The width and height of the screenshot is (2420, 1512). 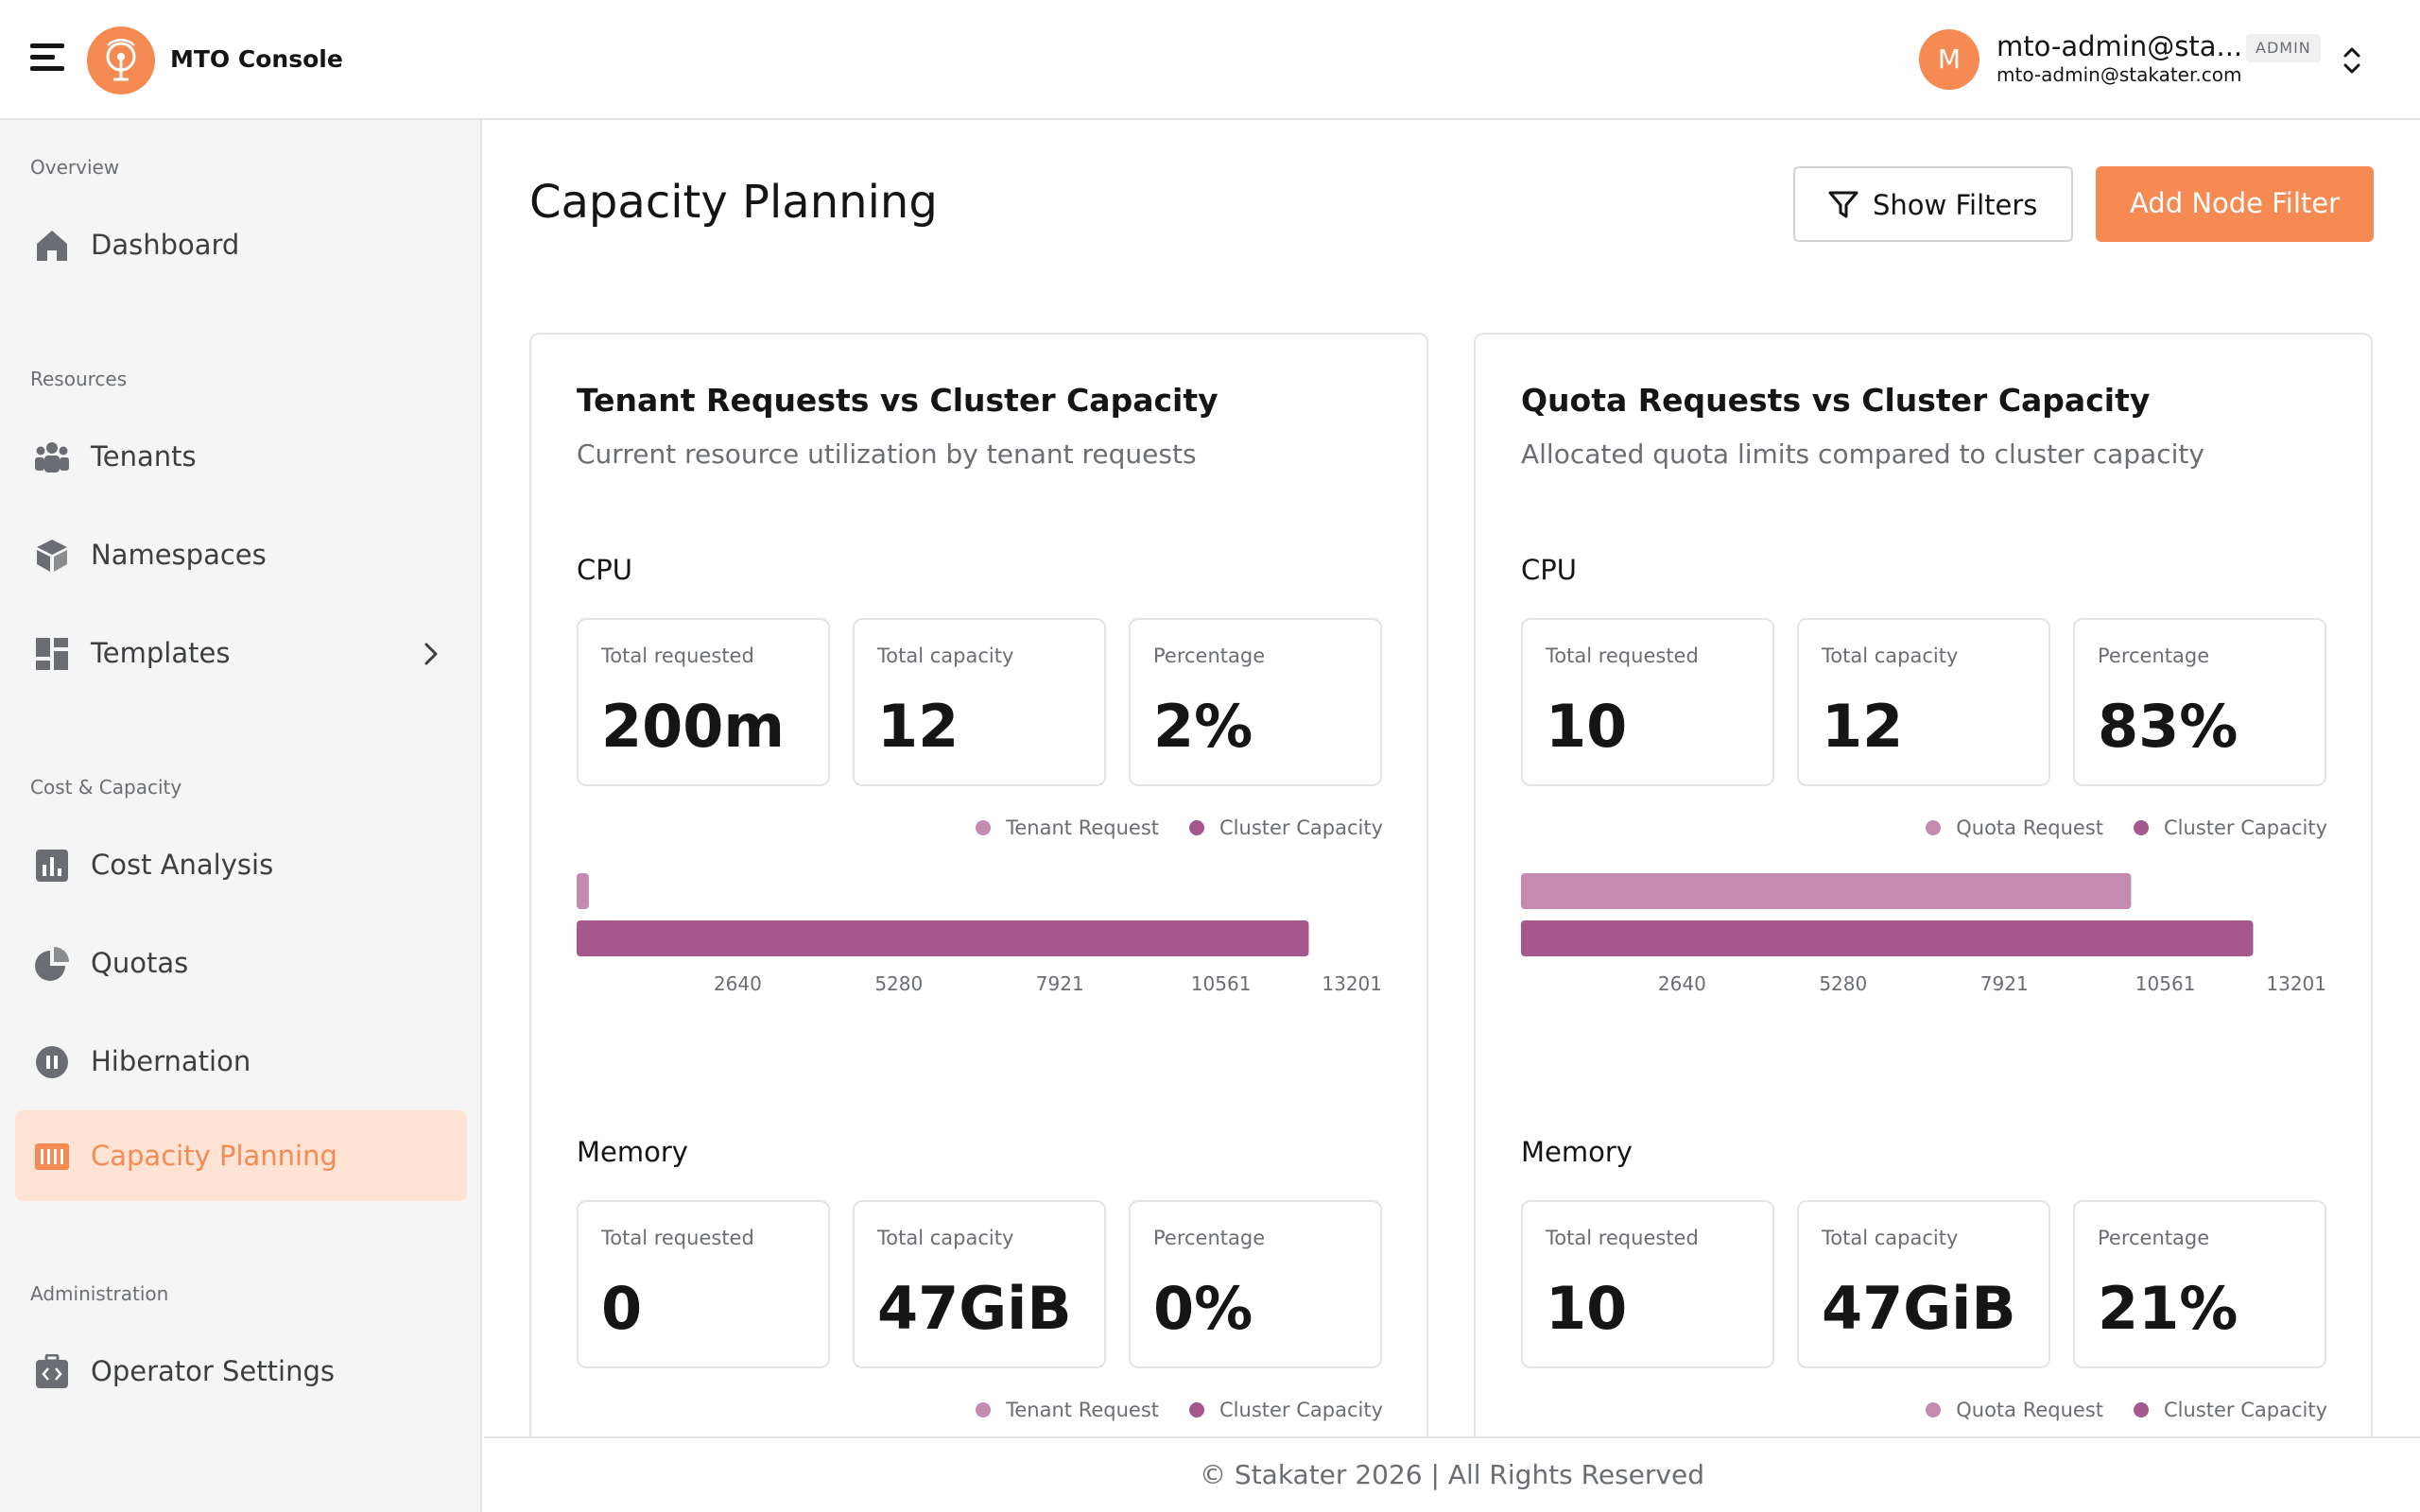 I want to click on card-title: Tenant Requests vs Cluster Capacity, so click(x=898, y=400).